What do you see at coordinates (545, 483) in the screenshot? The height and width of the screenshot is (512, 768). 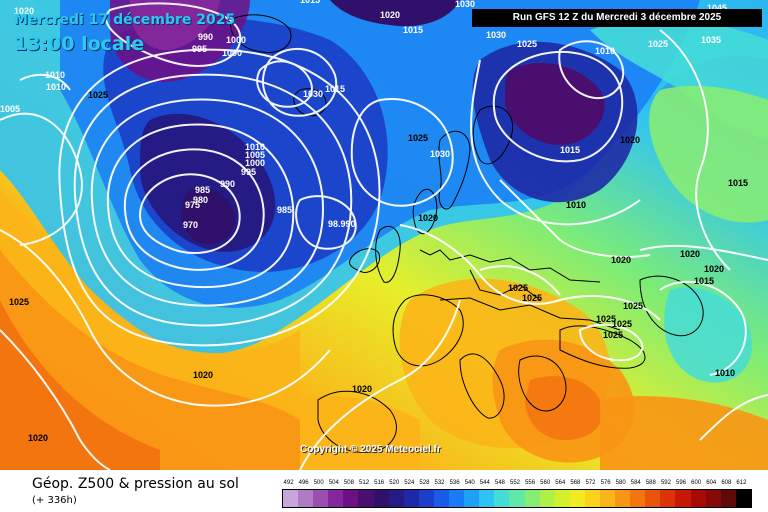 I see `color-scale-label: 560` at bounding box center [545, 483].